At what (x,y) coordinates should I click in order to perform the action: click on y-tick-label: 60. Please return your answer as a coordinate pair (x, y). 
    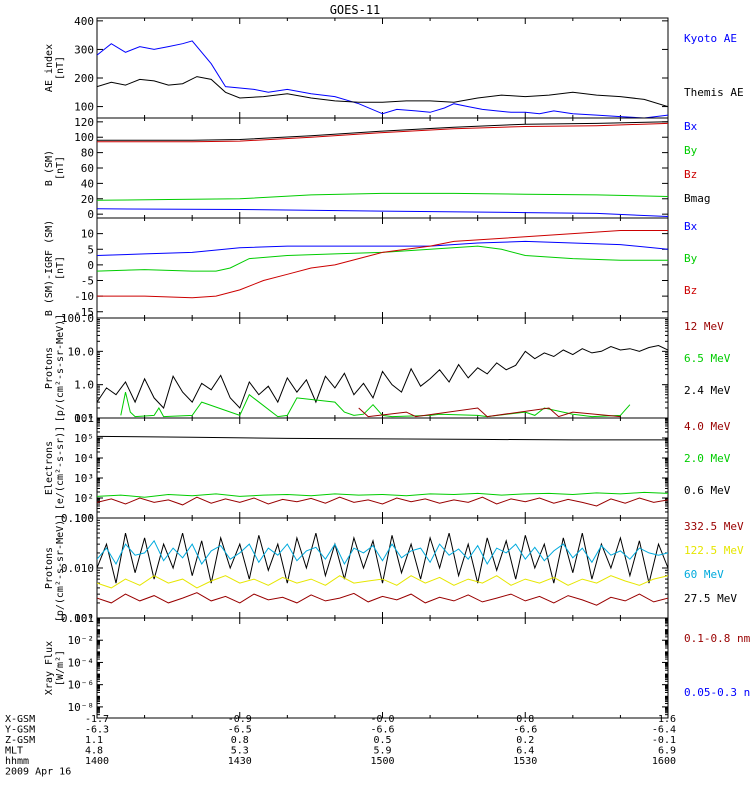
    Looking at the image, I should click on (87, 168).